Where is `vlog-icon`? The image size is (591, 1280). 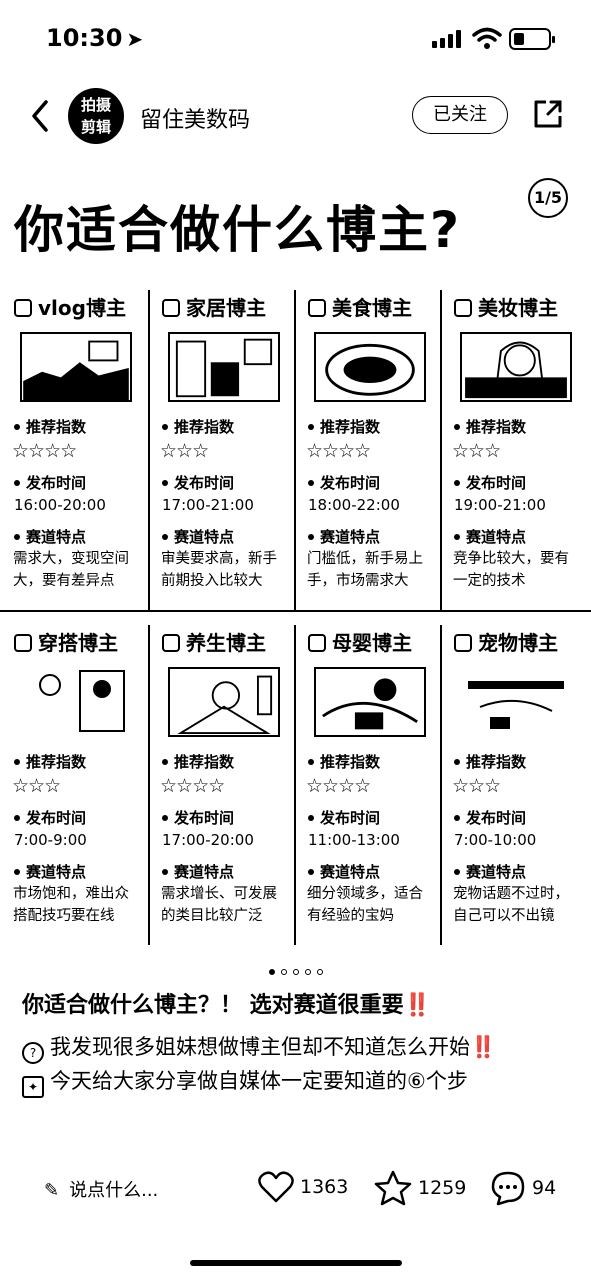 vlog-icon is located at coordinates (23, 308).